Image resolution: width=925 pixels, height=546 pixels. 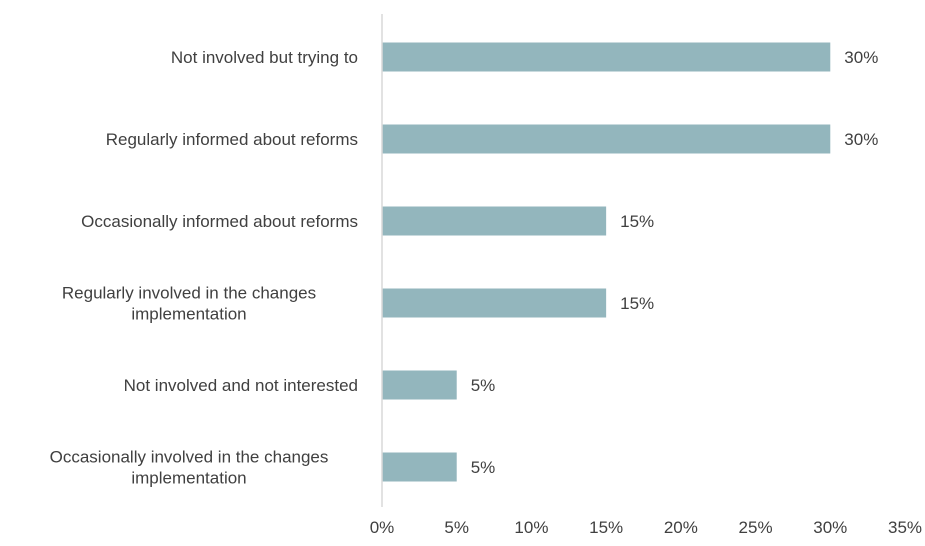 I want to click on x-tick-label-5: 25%, so click(x=756, y=527).